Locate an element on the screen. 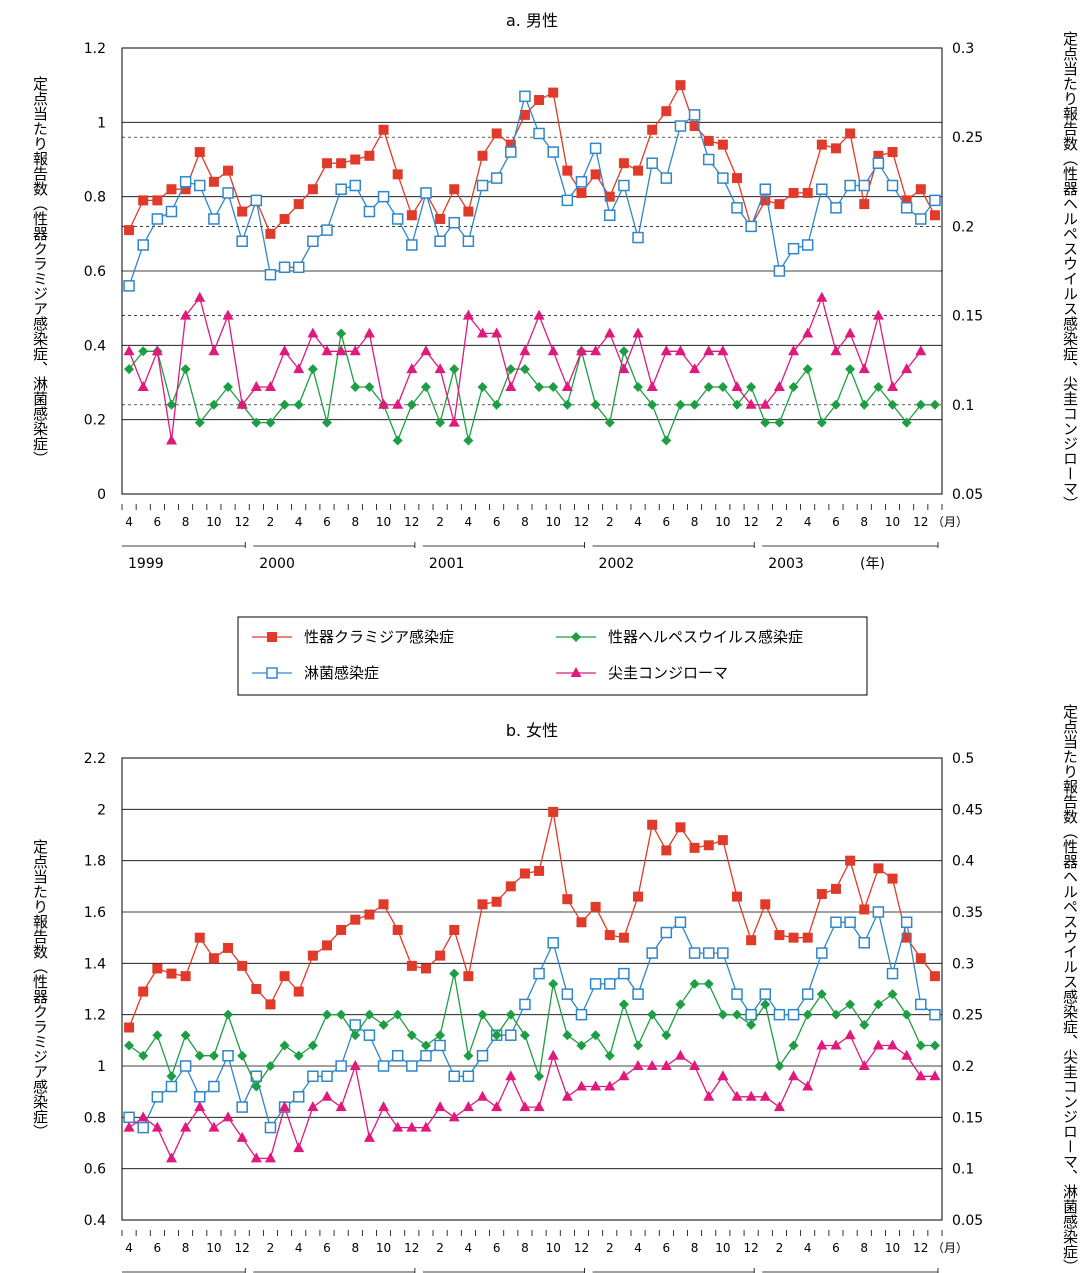  y-tick-left: 0.6 is located at coordinates (95, 272).